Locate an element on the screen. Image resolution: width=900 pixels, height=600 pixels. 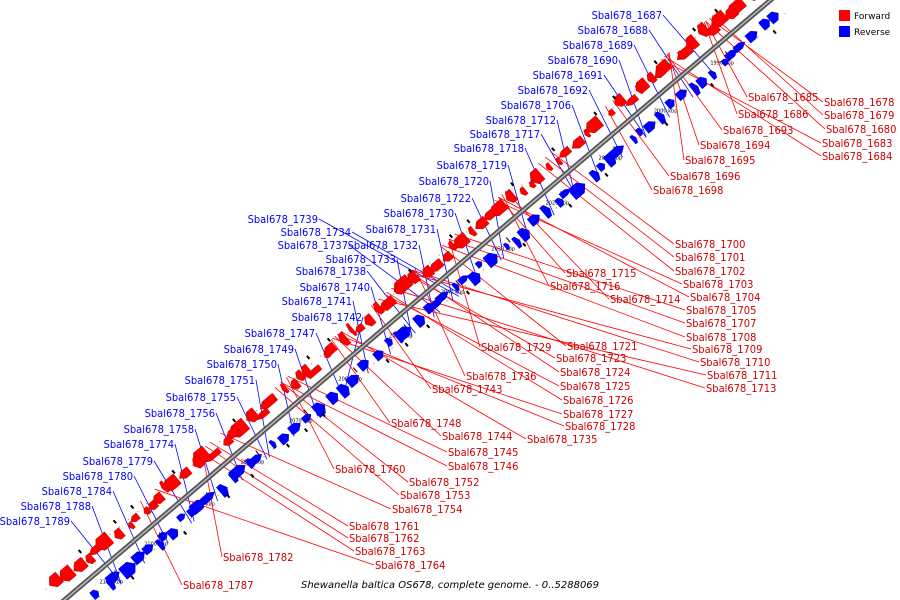
gene-label-sbal678-1722: Sbal678_1722 is located at coordinates (436, 198).